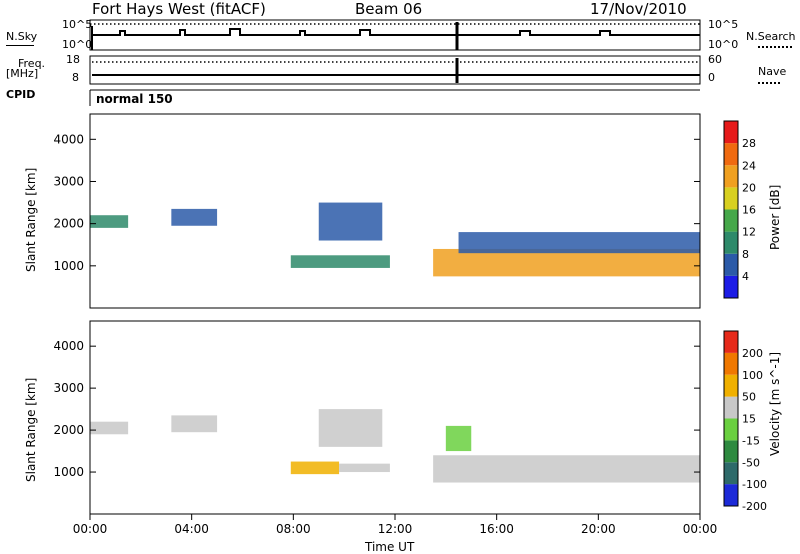 Image resolution: width=800 pixels, height=554 pixels. I want to click on station-title: Fort Hays West (fitACF), so click(179, 9).